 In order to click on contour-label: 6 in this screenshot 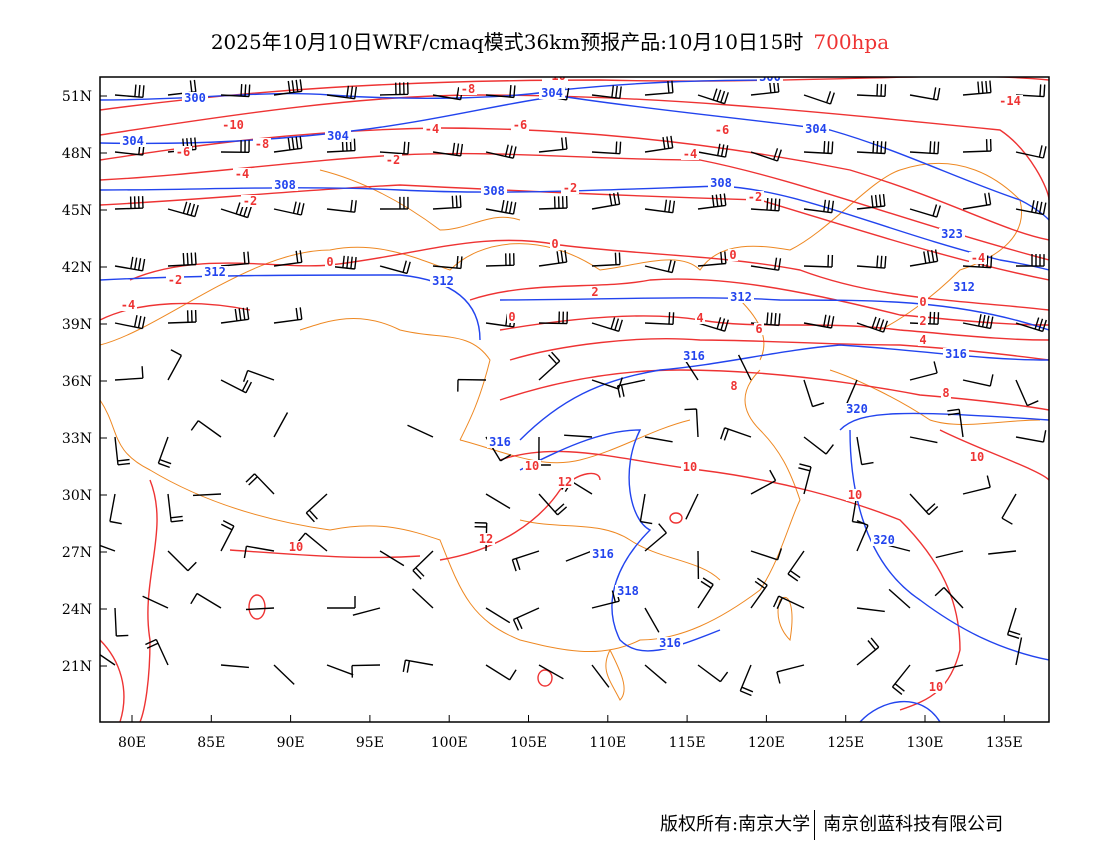, I will do `click(758, 329)`.